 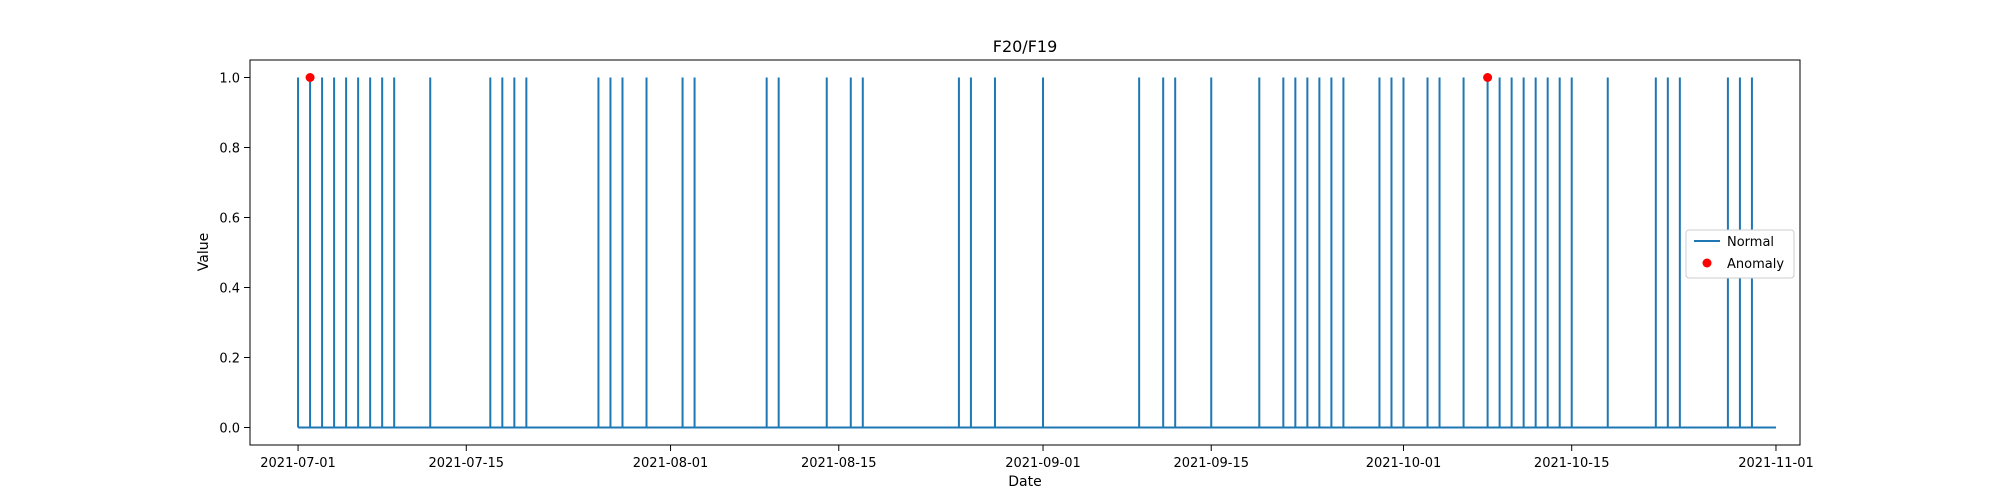 What do you see at coordinates (204, 252) in the screenshot?
I see `y-axis-label: Value` at bounding box center [204, 252].